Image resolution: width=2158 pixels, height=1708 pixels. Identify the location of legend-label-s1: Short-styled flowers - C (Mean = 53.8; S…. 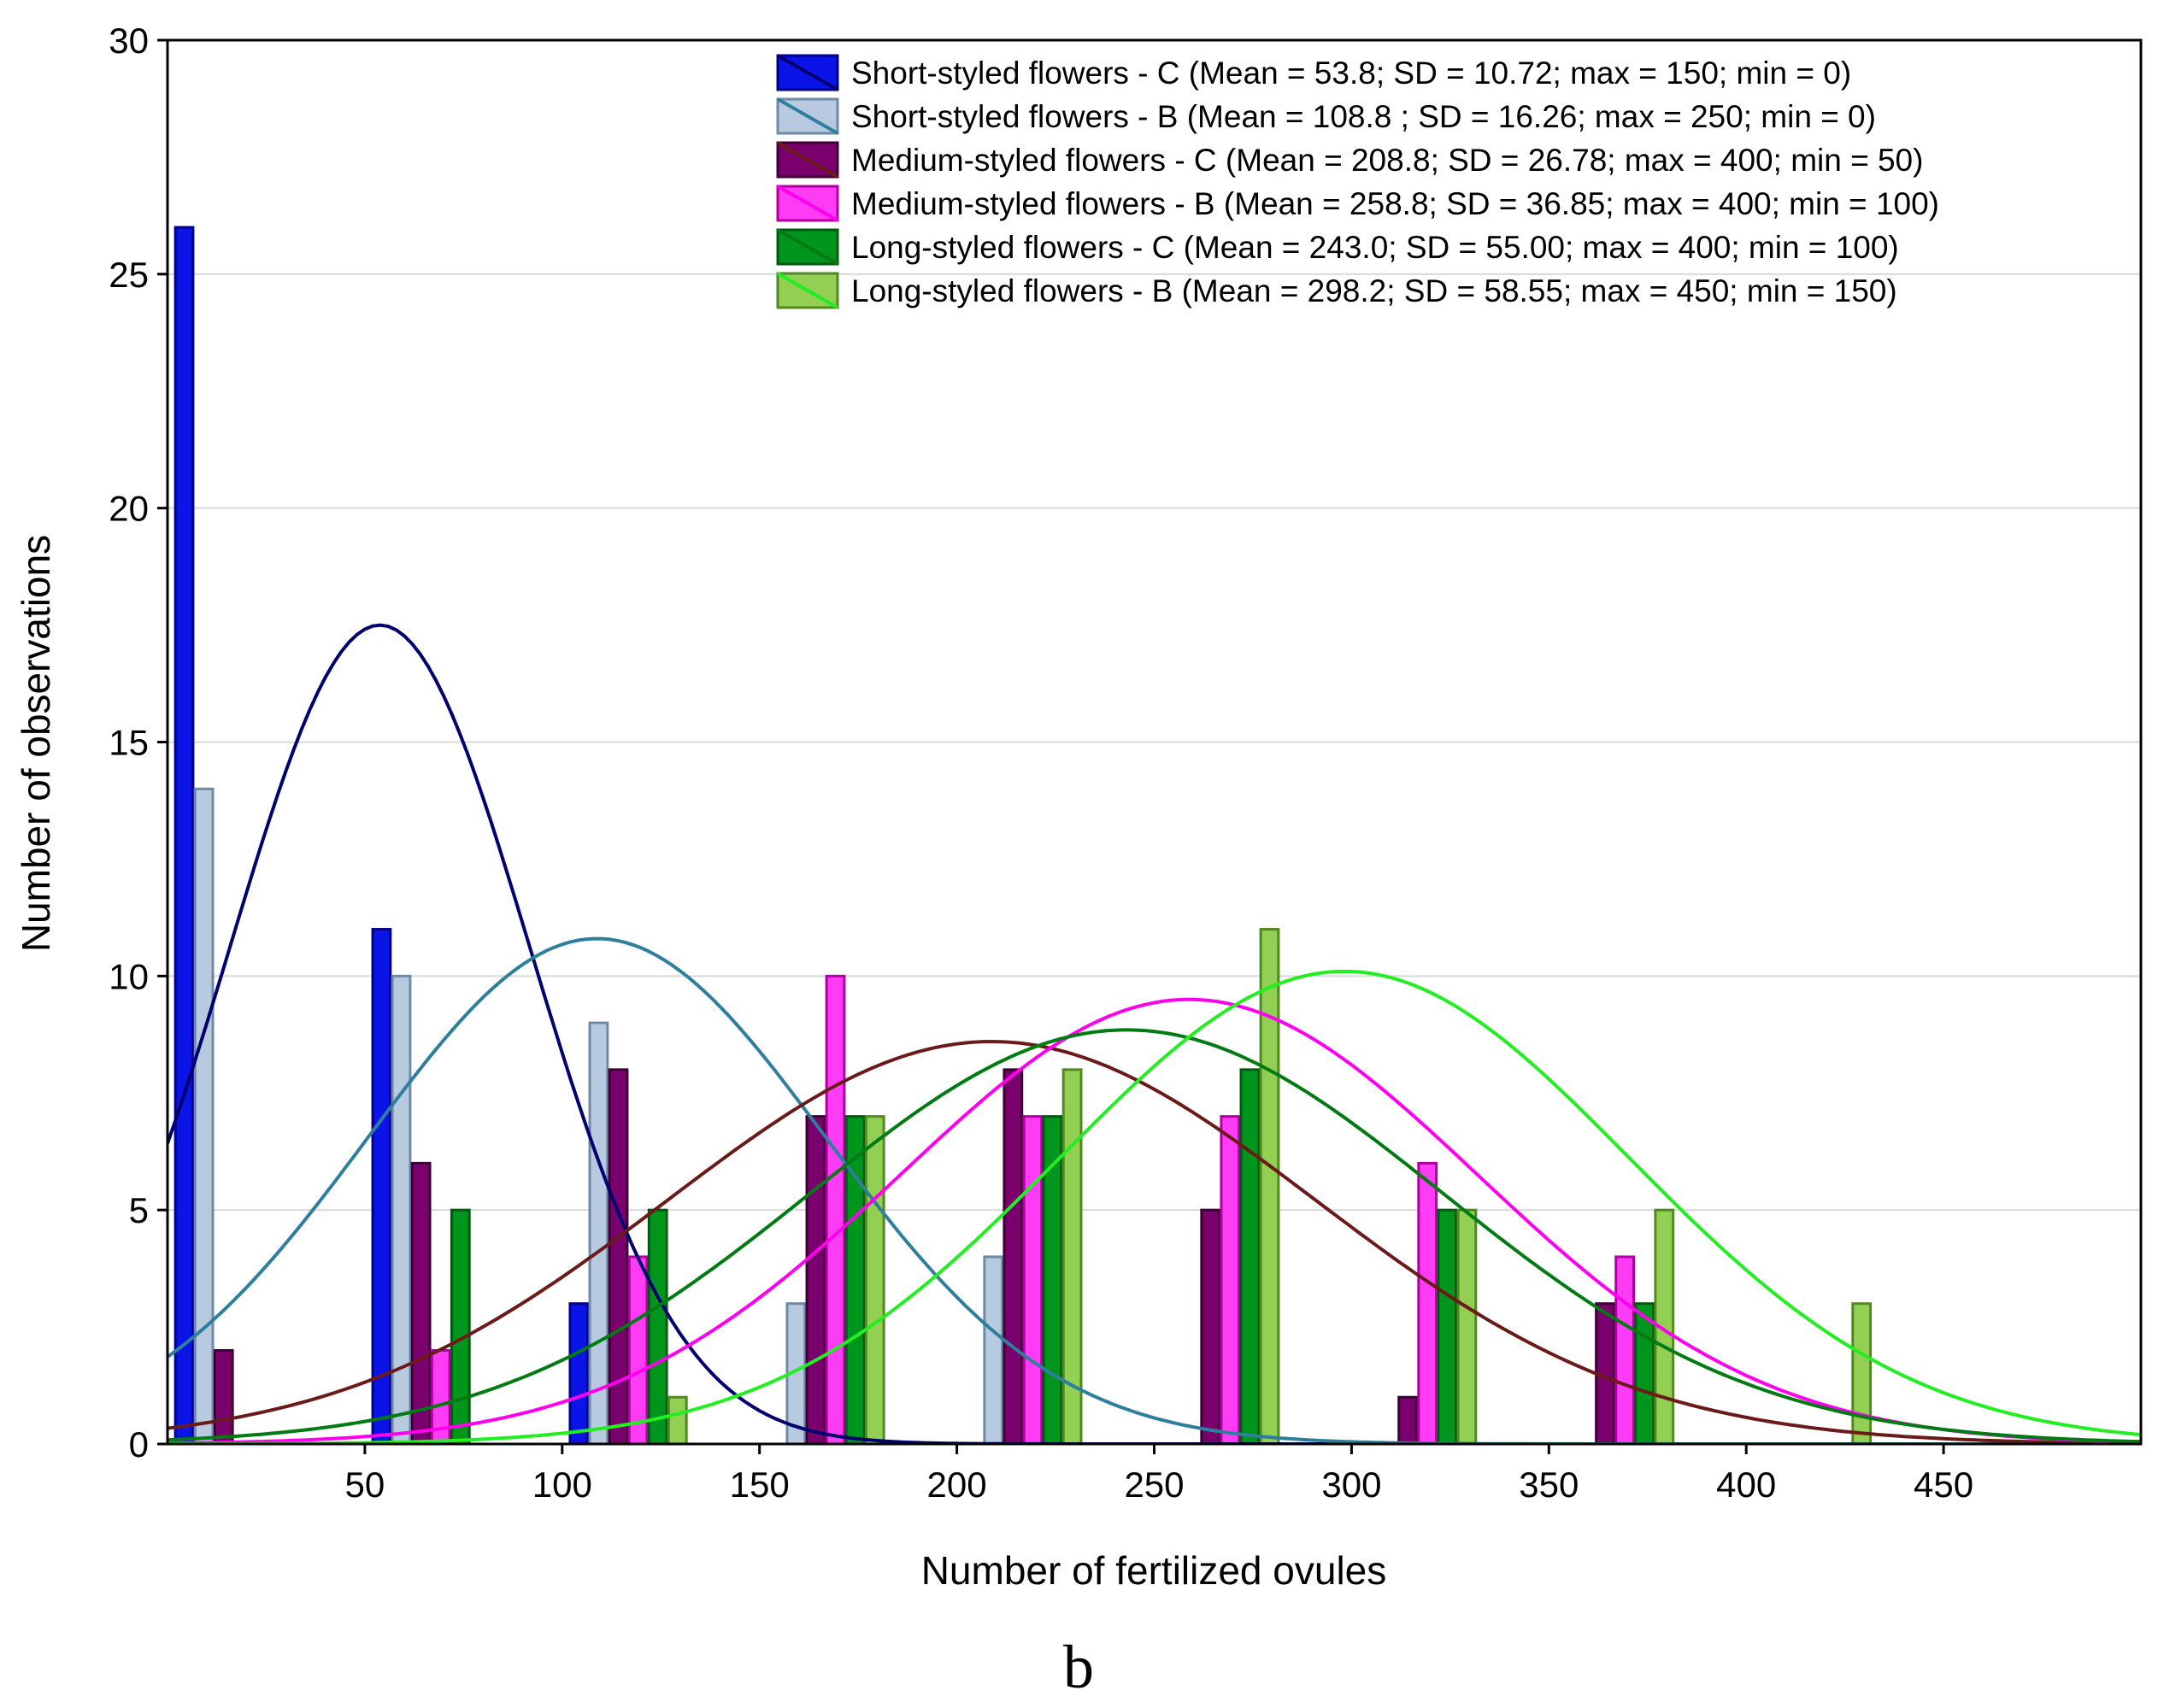
(1351, 73).